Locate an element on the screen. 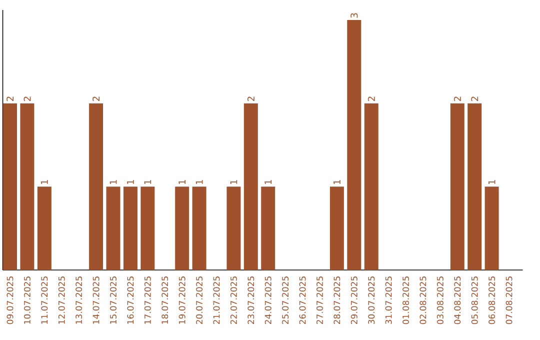 This screenshot has height=340, width=540. x-tick-label: 21.07.2025 is located at coordinates (216, 300).